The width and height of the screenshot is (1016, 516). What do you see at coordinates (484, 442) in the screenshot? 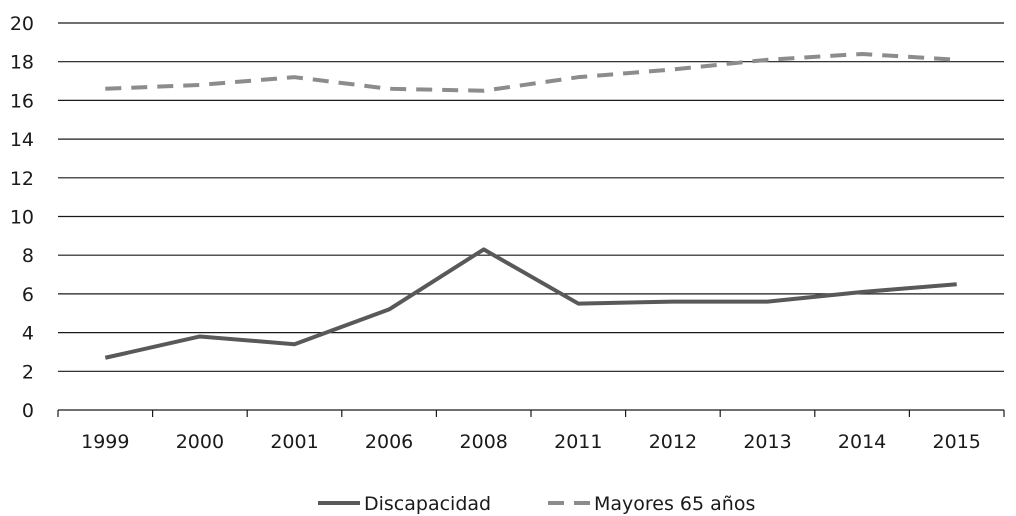
I see `x-tick-label: 2008` at bounding box center [484, 442].